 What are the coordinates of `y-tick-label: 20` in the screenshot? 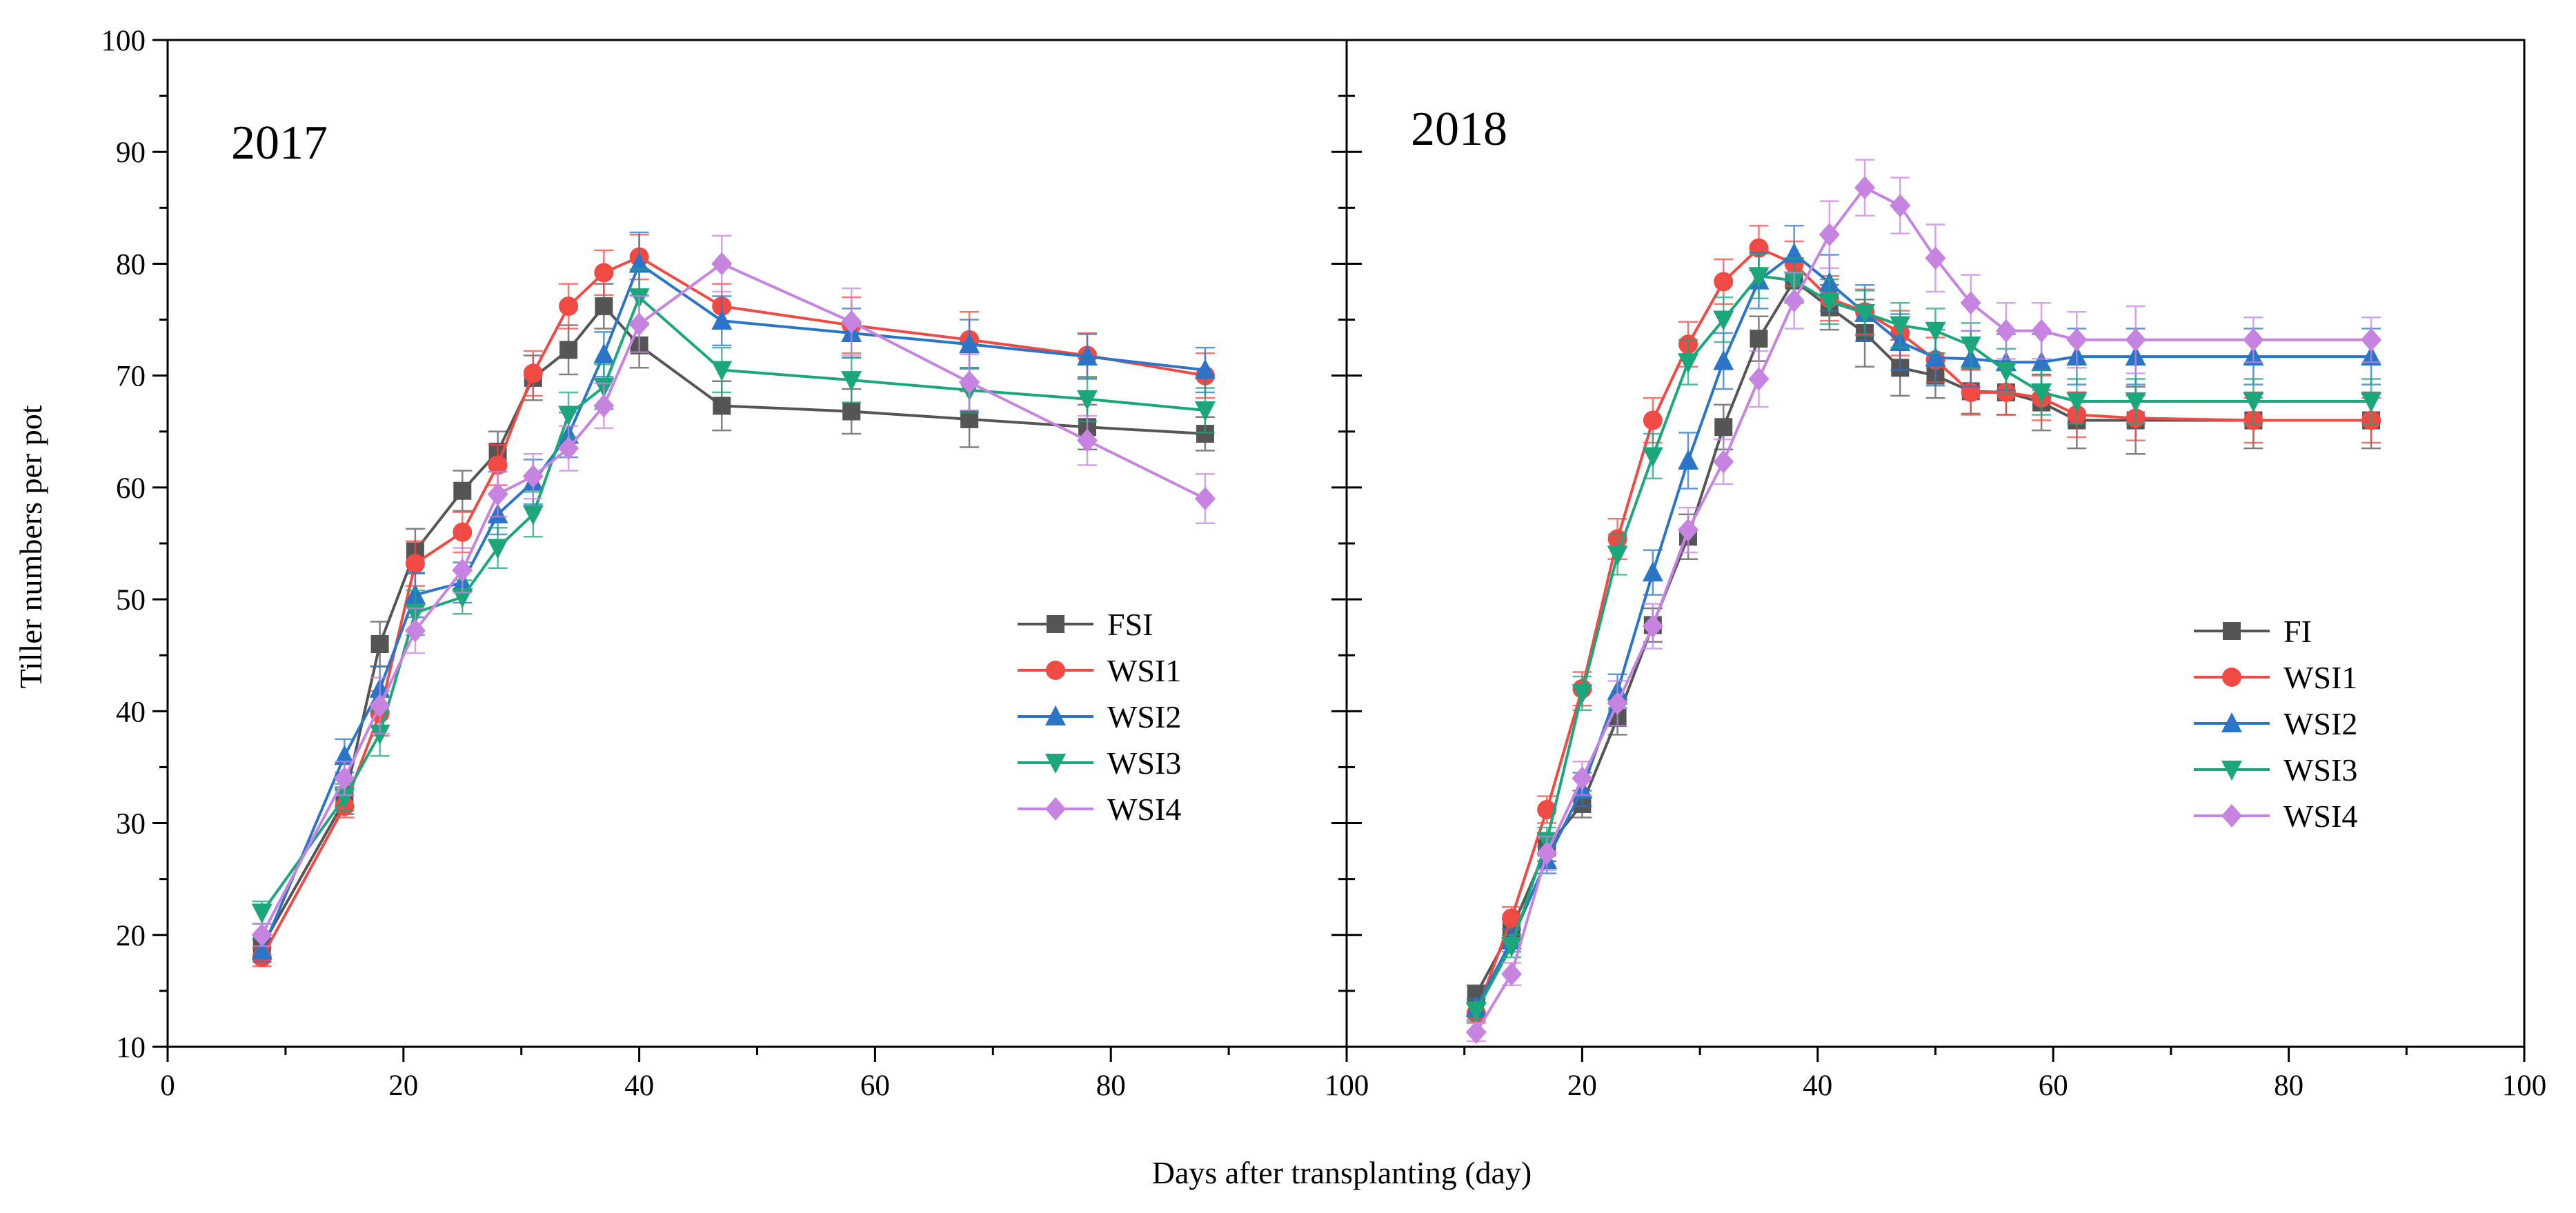 It's located at (131, 936).